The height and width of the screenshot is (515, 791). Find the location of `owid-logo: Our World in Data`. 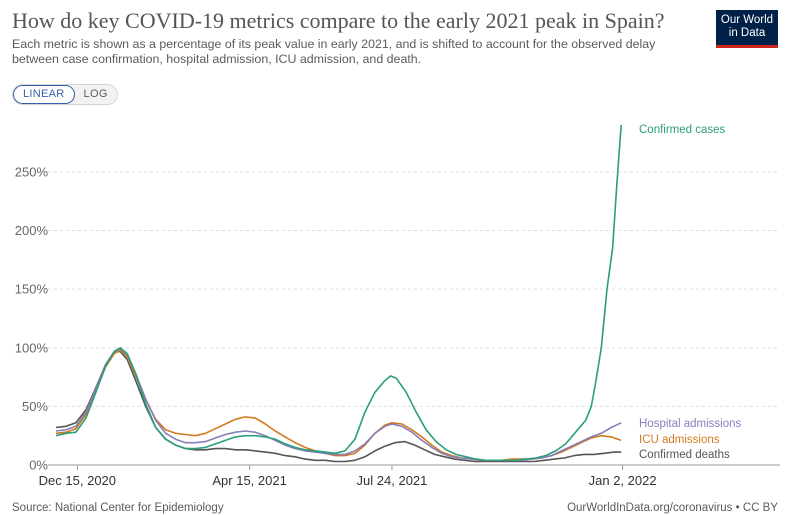

owid-logo: Our World in Data is located at coordinates (747, 29).